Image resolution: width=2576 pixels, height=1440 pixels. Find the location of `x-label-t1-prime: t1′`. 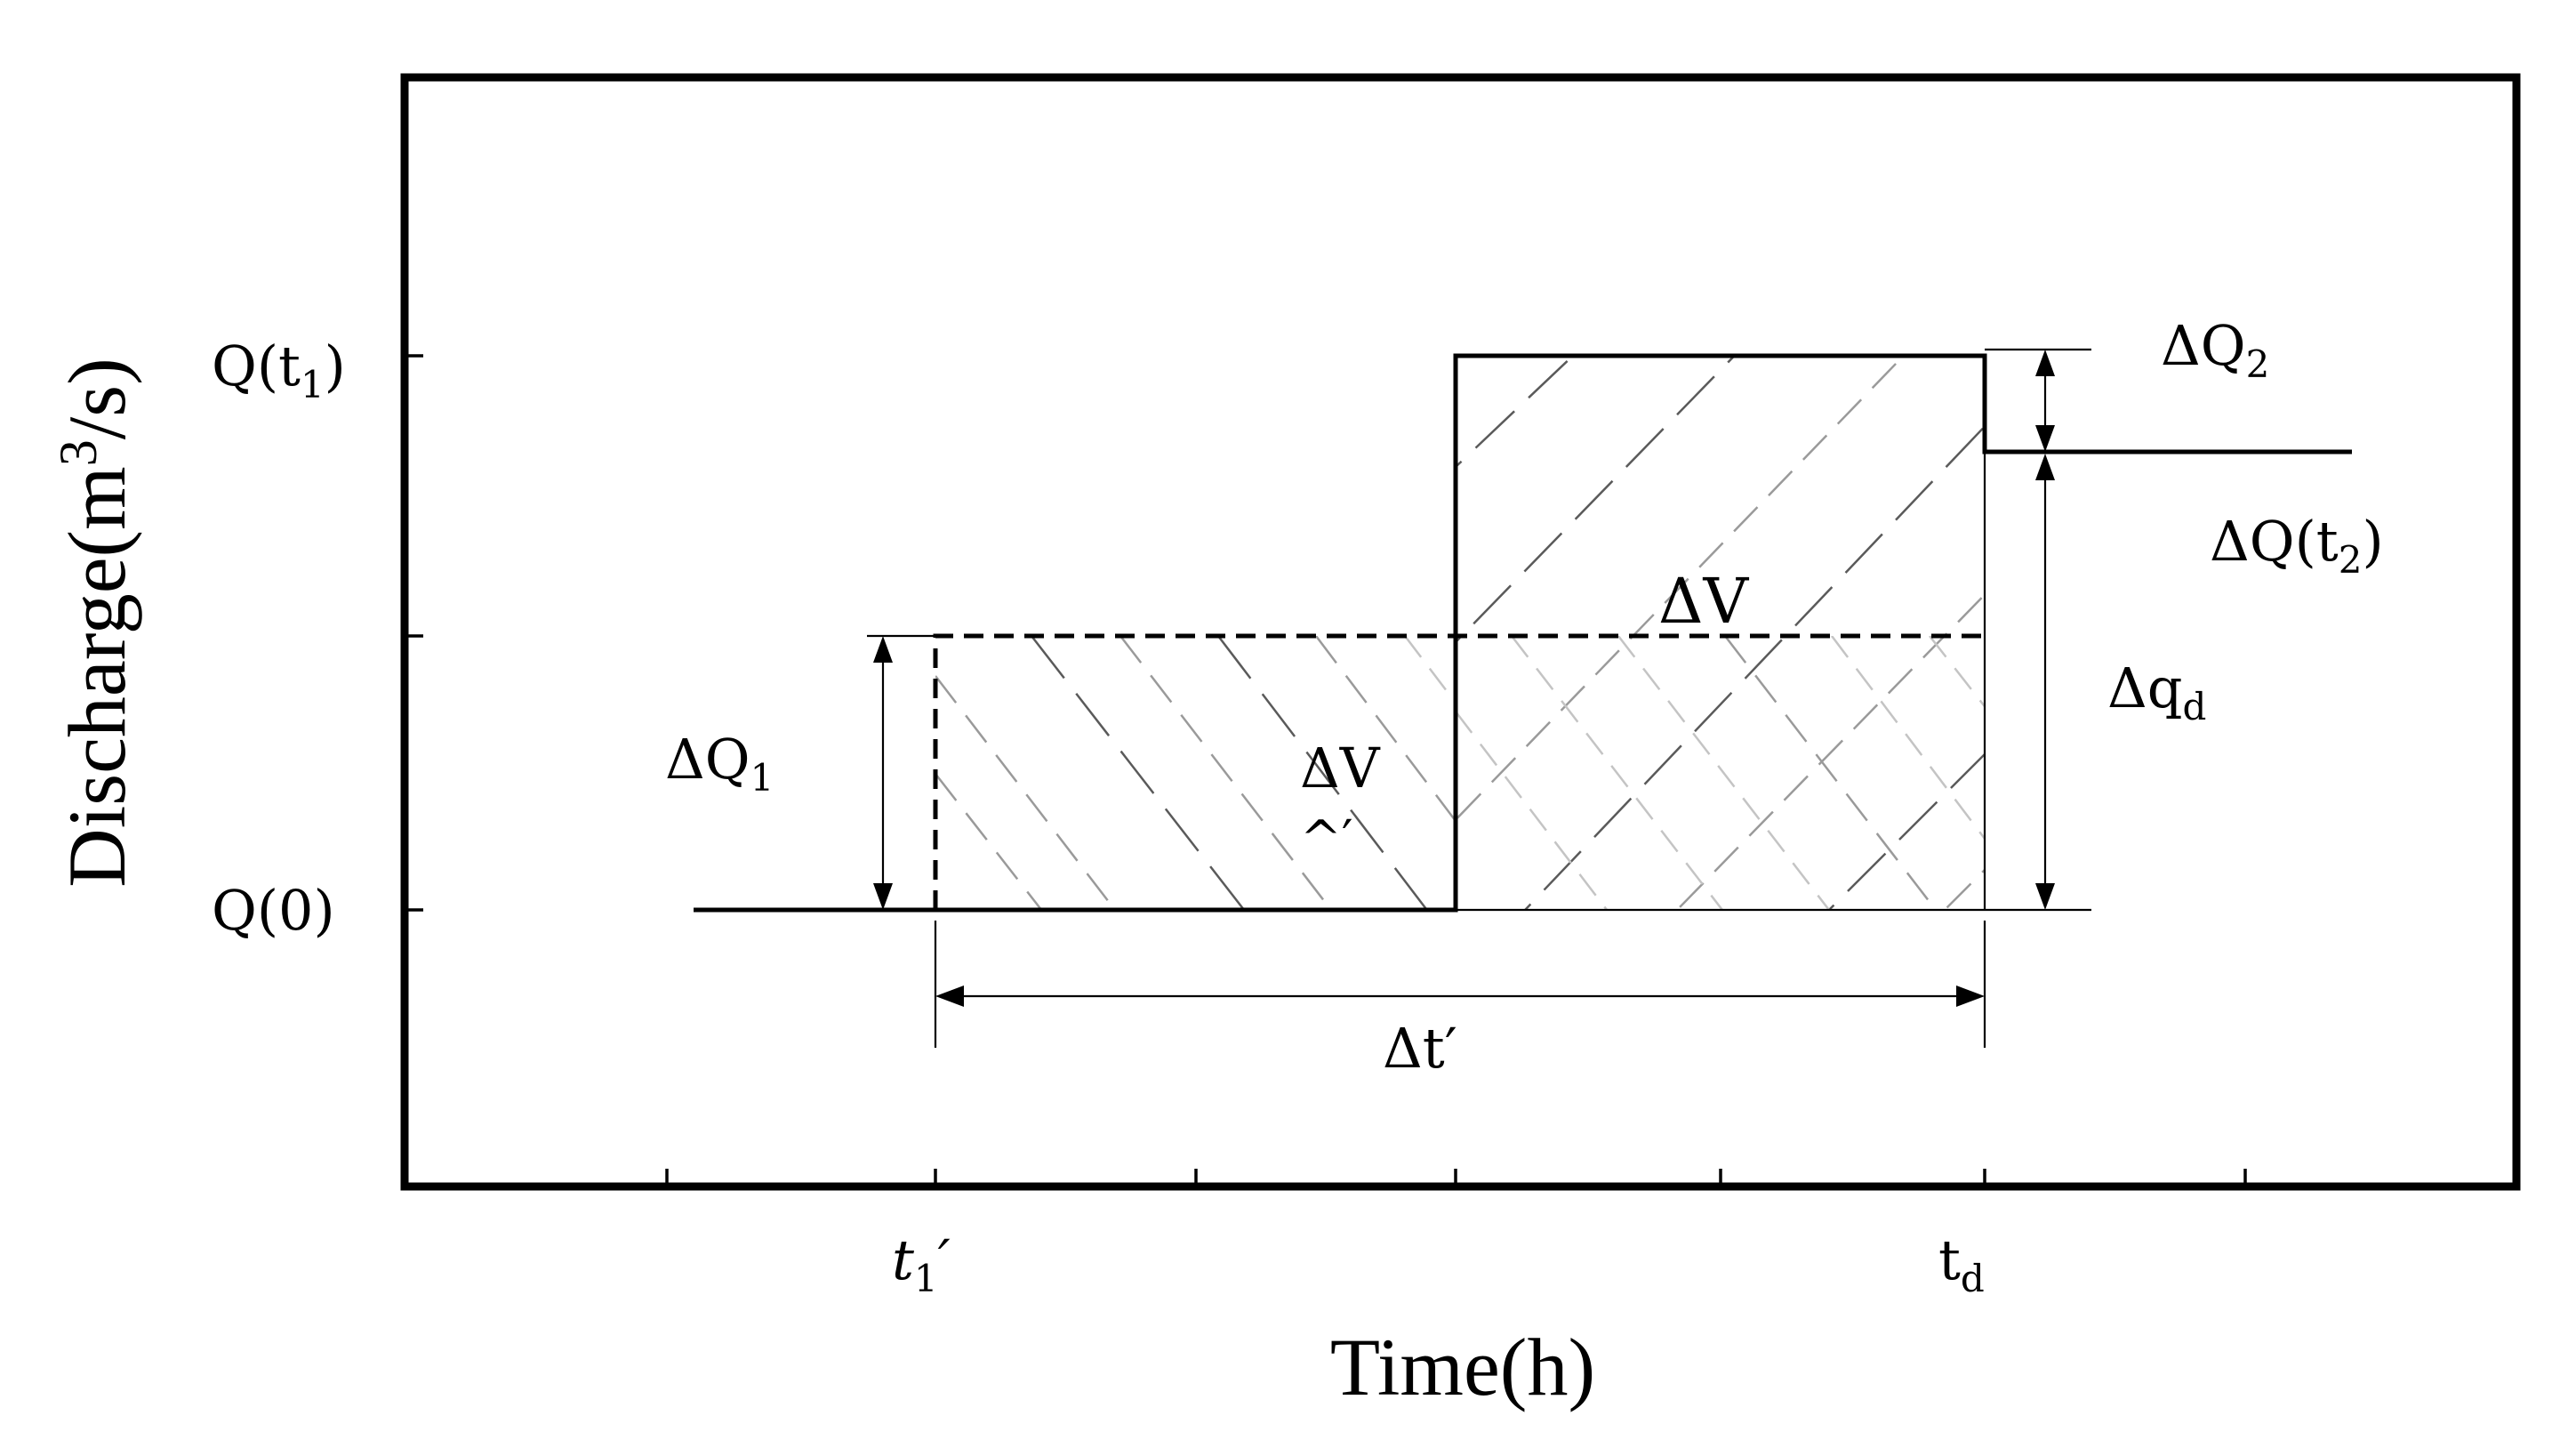

x-label-t1-prime: t1′ is located at coordinates (921, 1263).